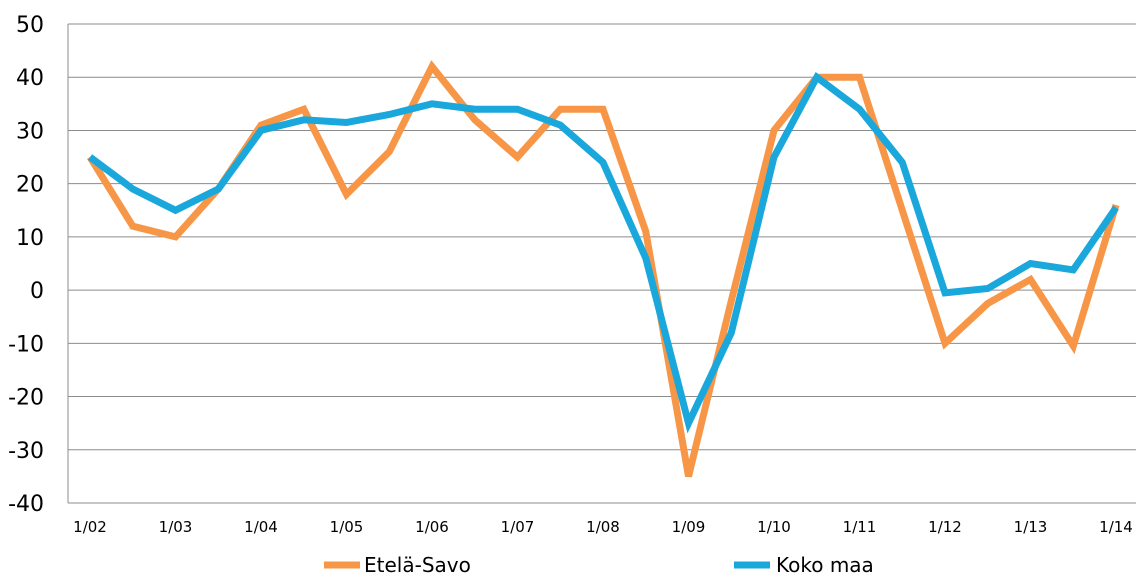  What do you see at coordinates (26, 504) in the screenshot?
I see `y-tick-label: -40` at bounding box center [26, 504].